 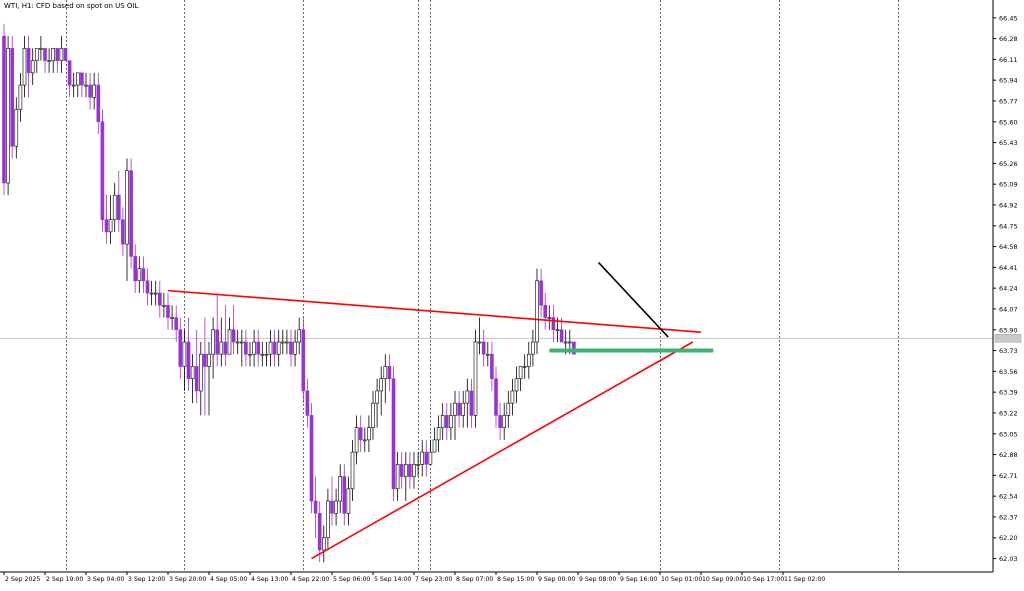 What do you see at coordinates (1008, 164) in the screenshot?
I see `y-tick-label: 65.26` at bounding box center [1008, 164].